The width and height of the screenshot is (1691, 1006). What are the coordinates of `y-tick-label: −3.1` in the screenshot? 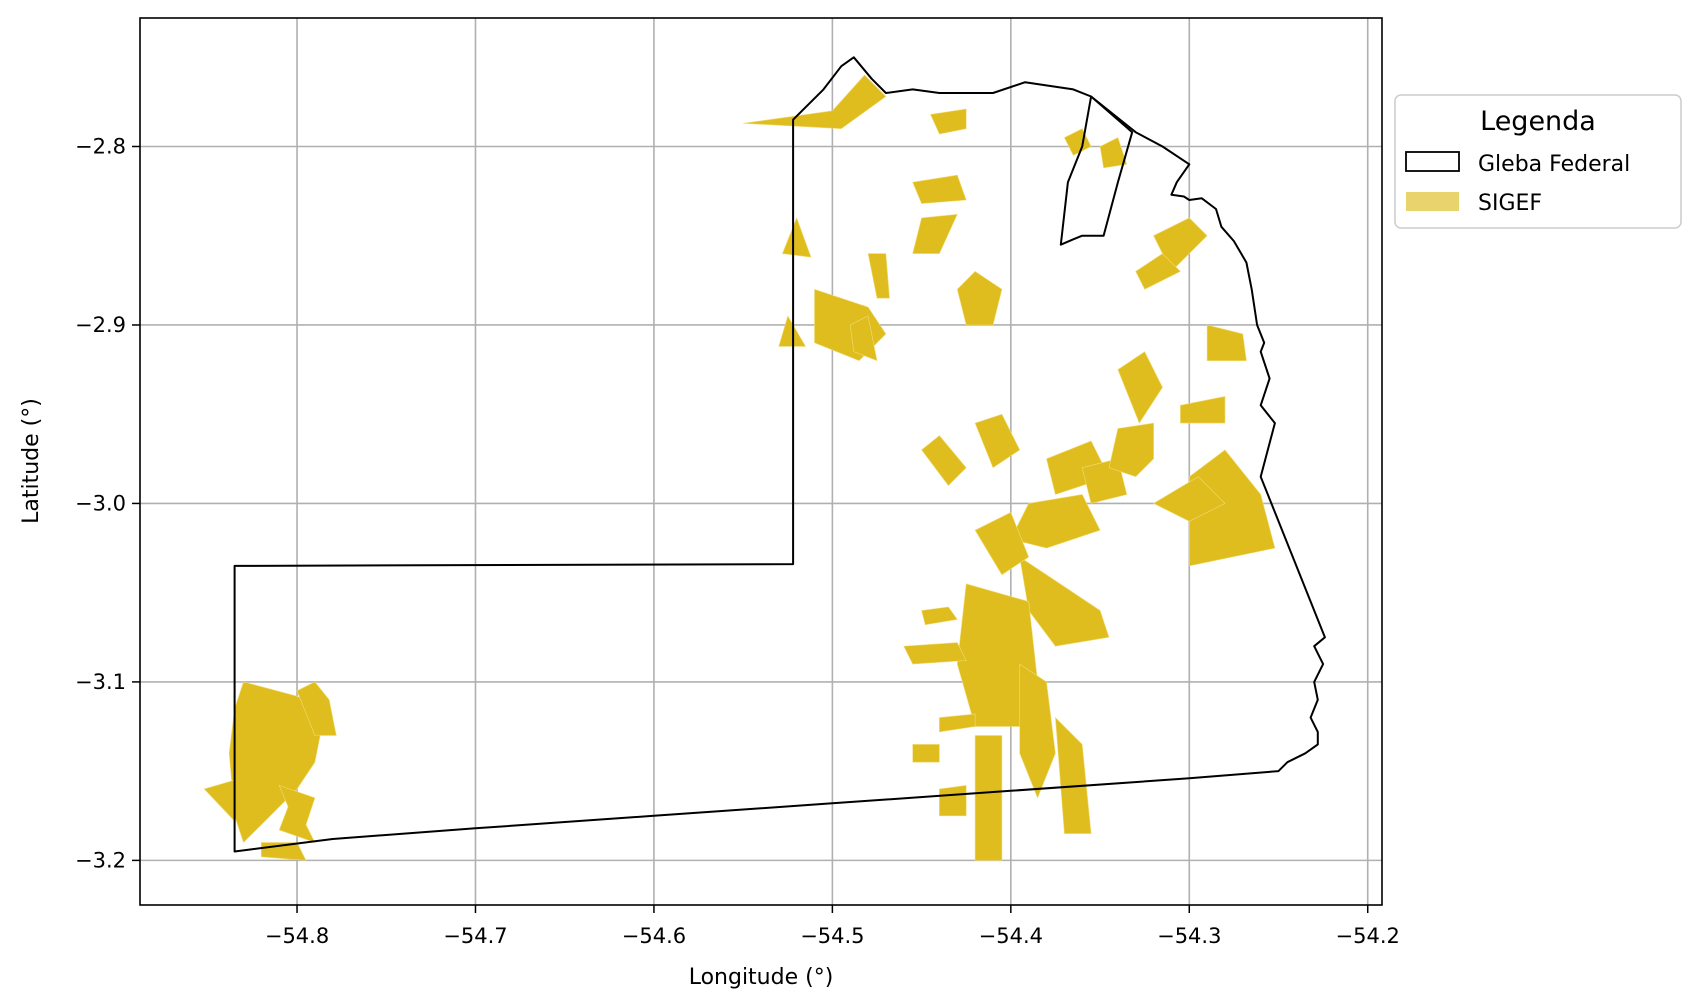 It's located at (100, 682).